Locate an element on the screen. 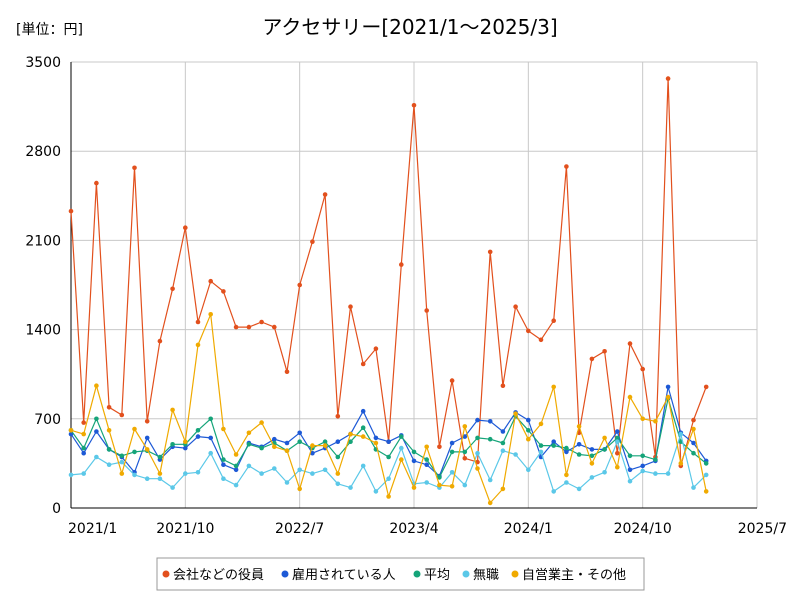  x-tick-label-1: 2021/10 is located at coordinates (185, 529).